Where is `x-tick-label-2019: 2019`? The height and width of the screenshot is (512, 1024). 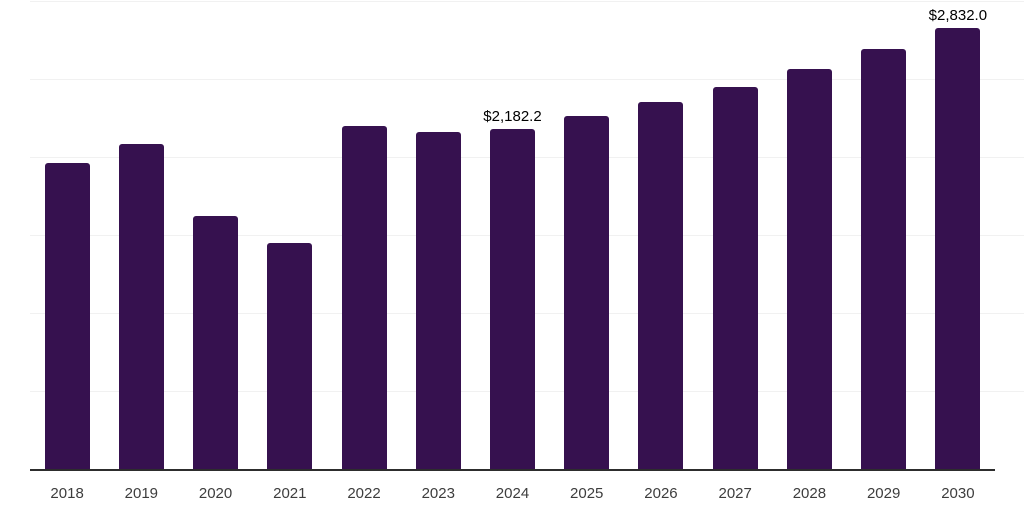 x-tick-label-2019: 2019 is located at coordinates (141, 493).